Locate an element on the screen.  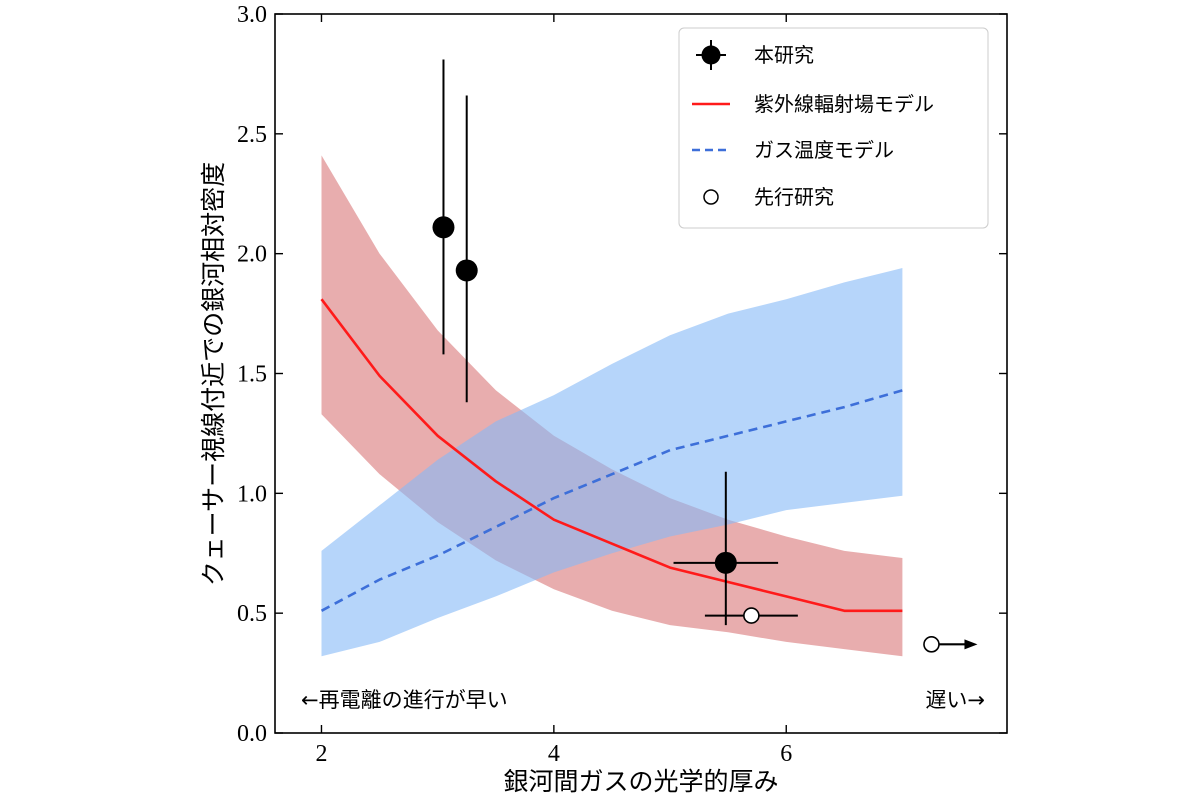
y-axis-label: クェーサー視線付近での銀河相対密度 is located at coordinates (213, 374).